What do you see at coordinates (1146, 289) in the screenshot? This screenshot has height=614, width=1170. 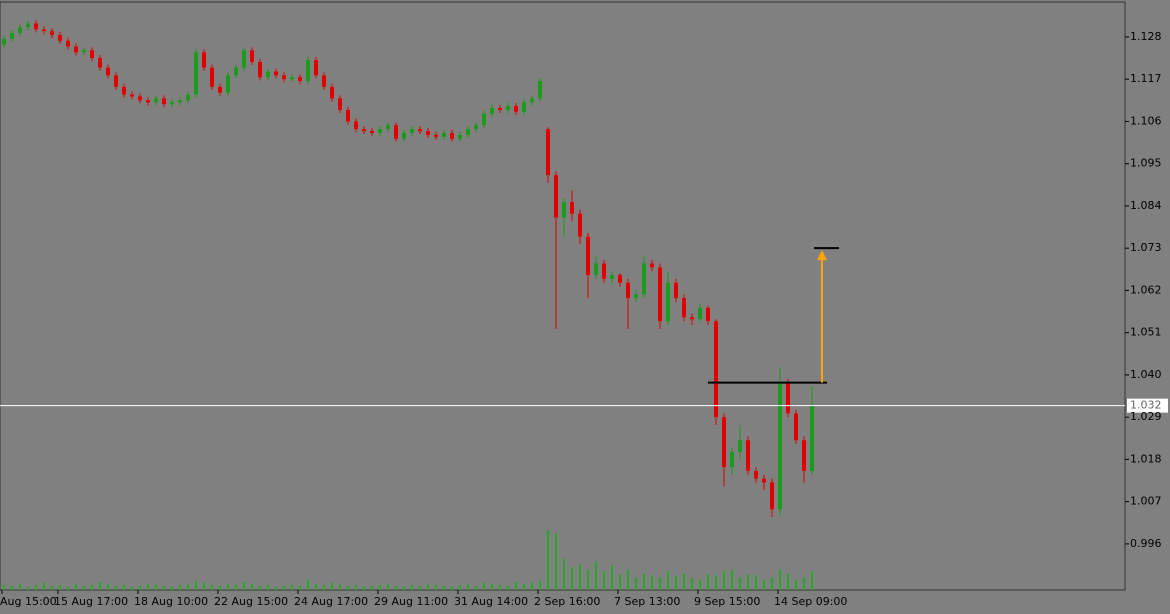 I see `y-tick-label: 1.062` at bounding box center [1146, 289].